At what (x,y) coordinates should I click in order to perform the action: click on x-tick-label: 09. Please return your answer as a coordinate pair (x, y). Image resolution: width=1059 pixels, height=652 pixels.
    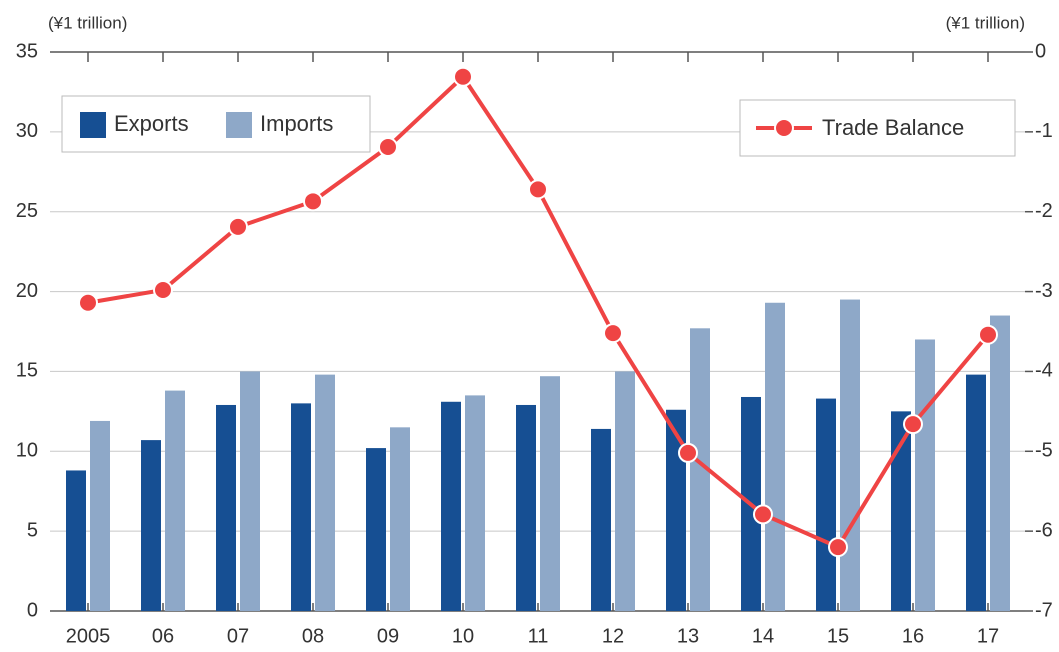
    Looking at the image, I should click on (388, 636).